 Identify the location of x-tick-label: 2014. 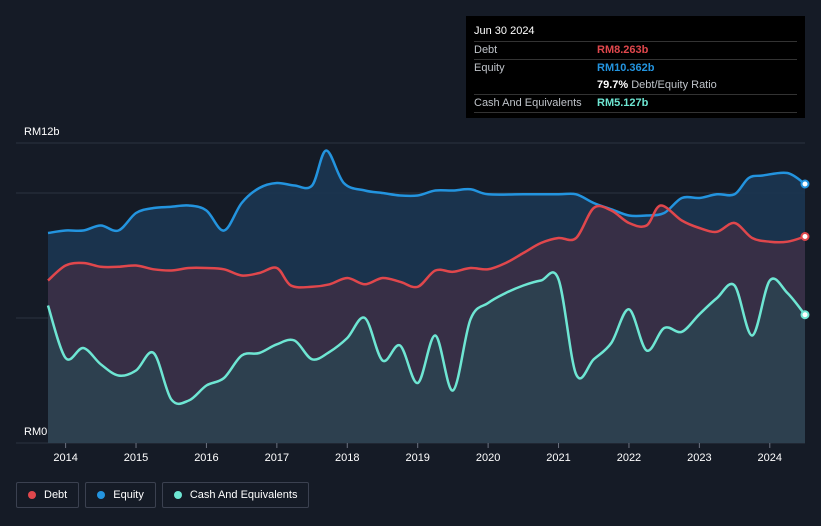
(65, 458).